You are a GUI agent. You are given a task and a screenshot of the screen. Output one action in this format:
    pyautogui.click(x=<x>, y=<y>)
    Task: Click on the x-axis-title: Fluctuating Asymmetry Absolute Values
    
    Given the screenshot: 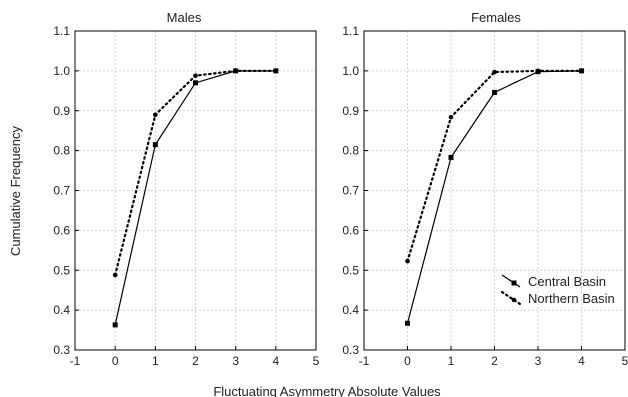 What is the action you would take?
    pyautogui.click(x=327, y=390)
    